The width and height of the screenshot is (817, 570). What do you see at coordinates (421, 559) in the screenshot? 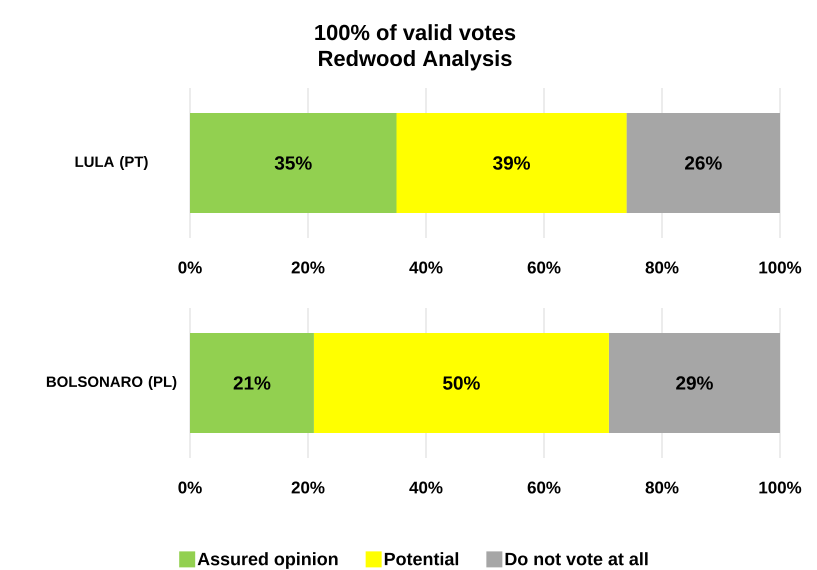
I see `legend-label: Potential` at bounding box center [421, 559].